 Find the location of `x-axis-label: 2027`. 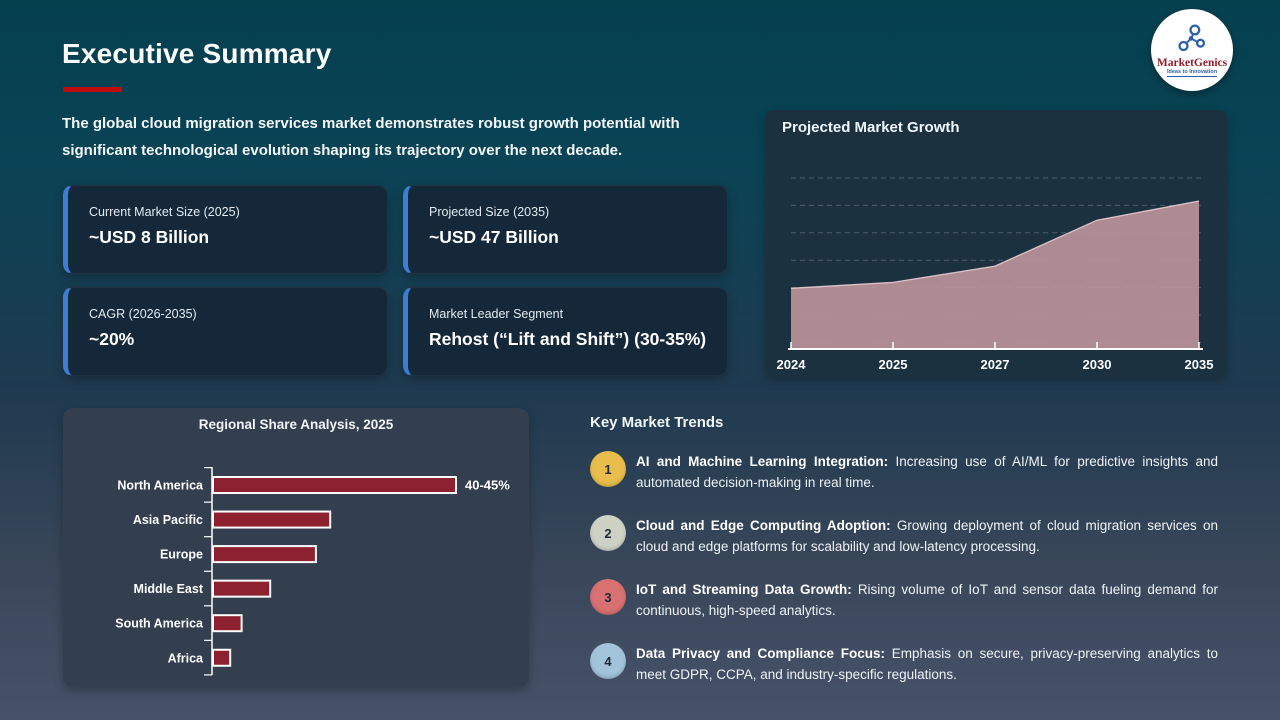

x-axis-label: 2027 is located at coordinates (995, 364).